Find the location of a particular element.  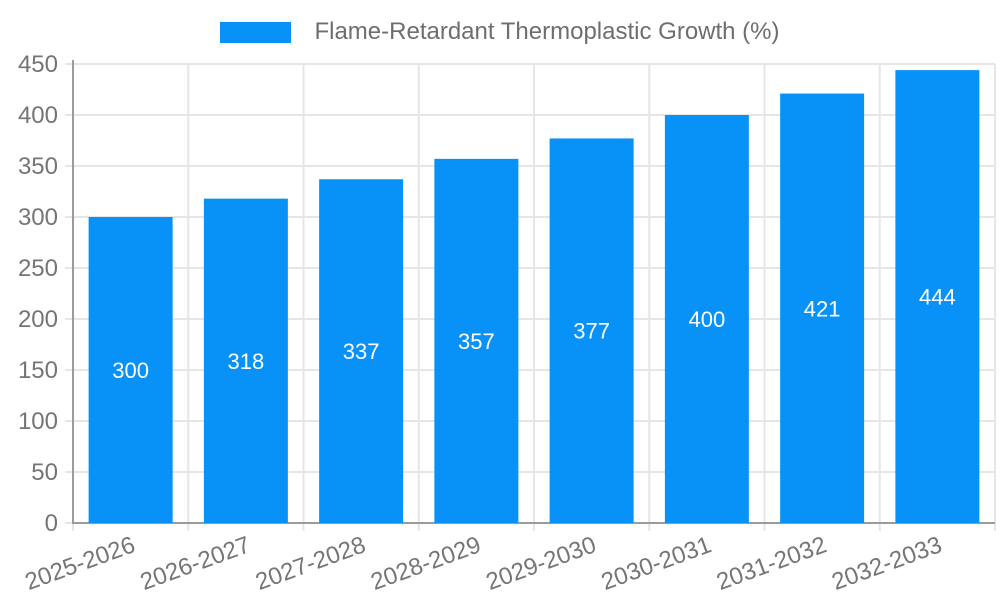

x-tick-label: 2029-2030 is located at coordinates (541, 563).